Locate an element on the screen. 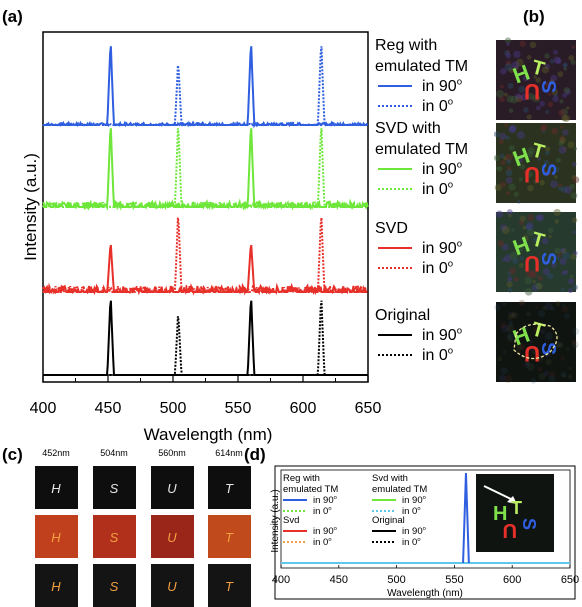 This screenshot has height=607, width=582. panel-d-legend-item: in 0o is located at coordinates (411, 511).